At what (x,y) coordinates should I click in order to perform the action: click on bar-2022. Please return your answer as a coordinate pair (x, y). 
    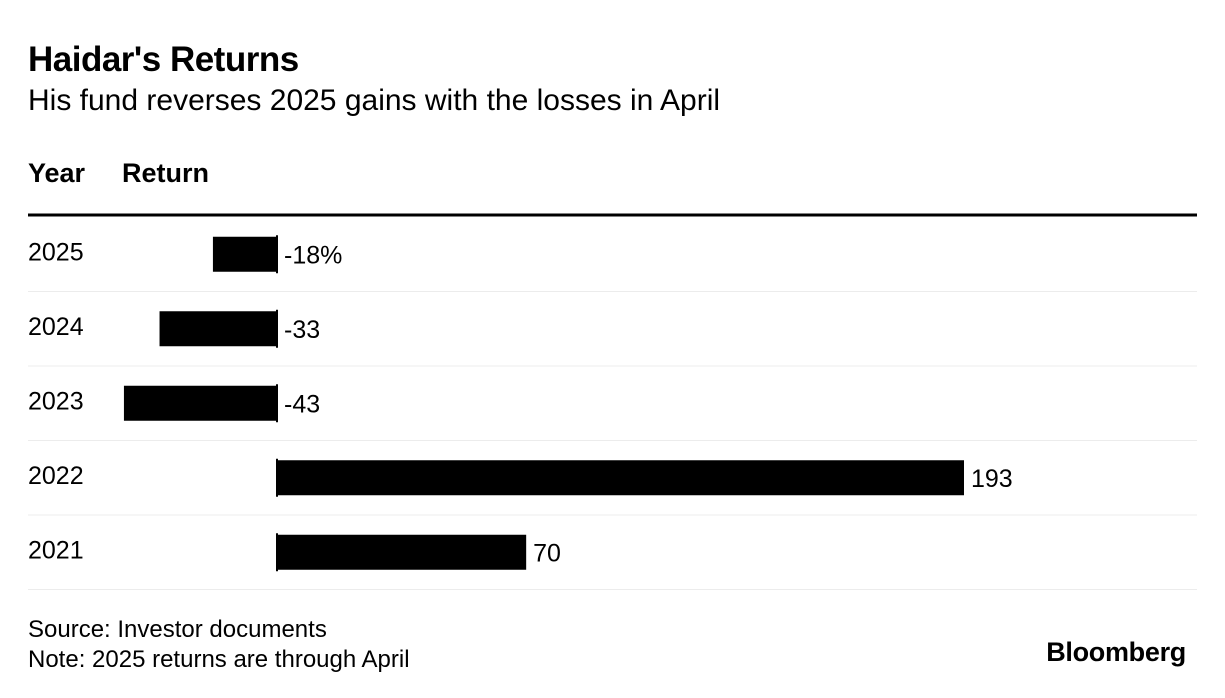
    Looking at the image, I should click on (620, 478).